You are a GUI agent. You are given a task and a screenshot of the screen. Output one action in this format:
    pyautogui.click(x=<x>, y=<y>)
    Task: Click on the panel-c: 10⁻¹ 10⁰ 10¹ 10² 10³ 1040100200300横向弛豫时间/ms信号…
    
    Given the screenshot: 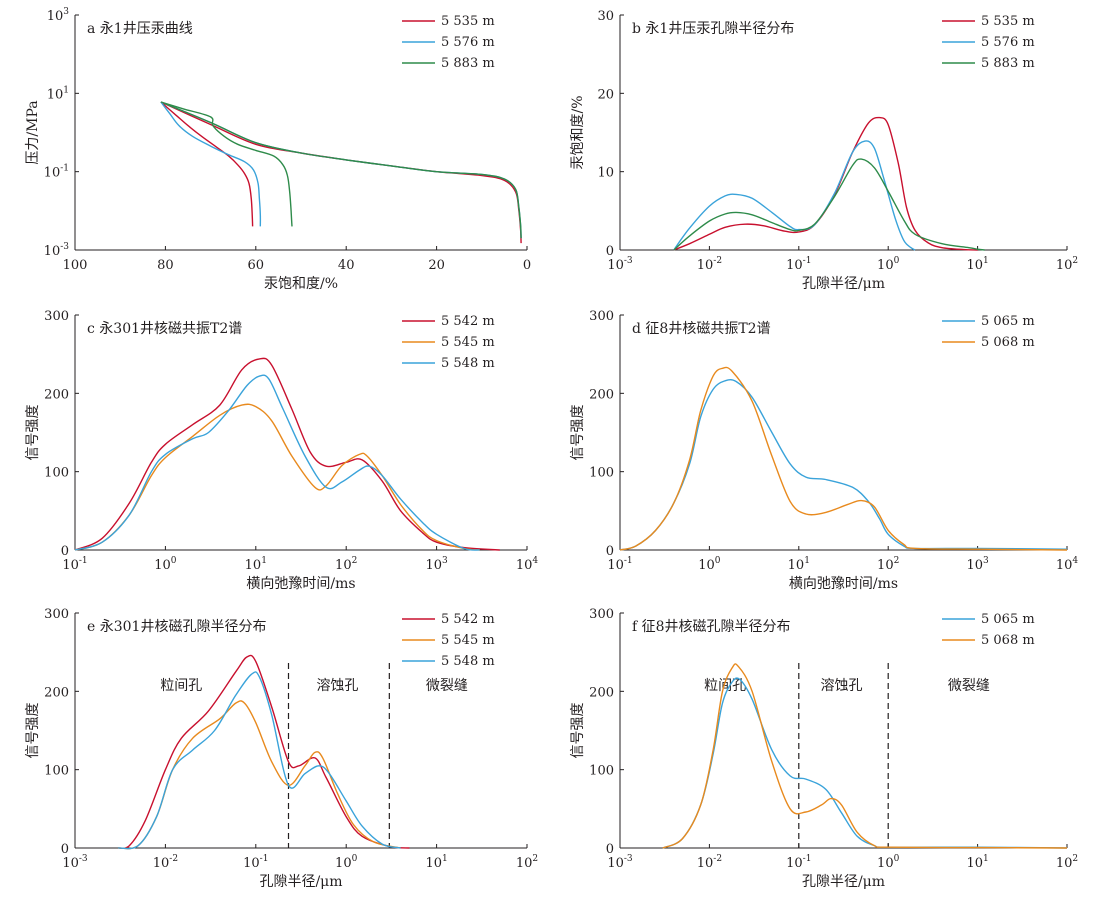 What is the action you would take?
    pyautogui.click(x=281, y=450)
    